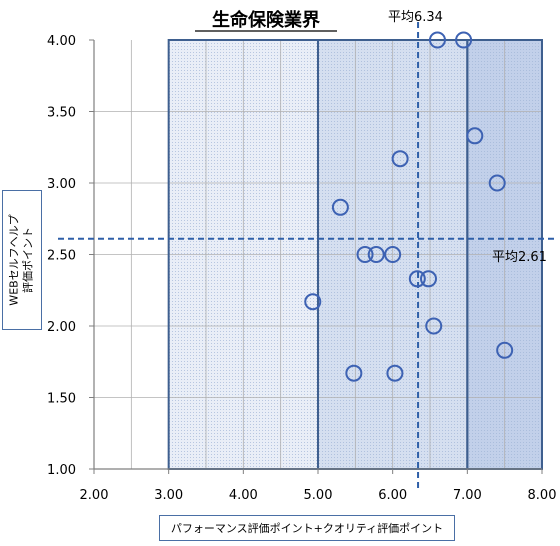 The image size is (560, 546). Describe the element at coordinates (14, 260) in the screenshot. I see `y-axis-label-line-1: WEBセルフヘルプ` at that location.